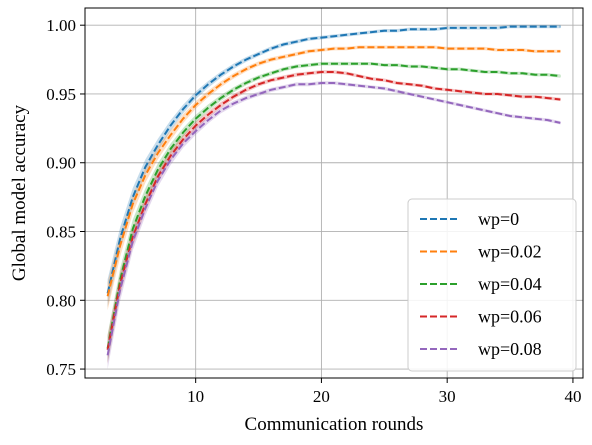 Image resolution: width=592 pixels, height=445 pixels. What do you see at coordinates (61, 300) in the screenshot?
I see `y-tick-label: 0.80` at bounding box center [61, 300].